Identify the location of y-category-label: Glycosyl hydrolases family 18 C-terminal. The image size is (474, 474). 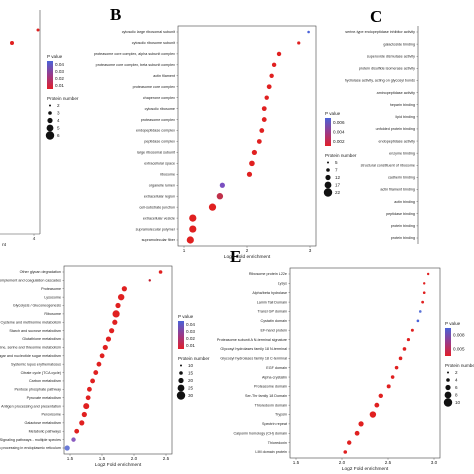
(253, 359).